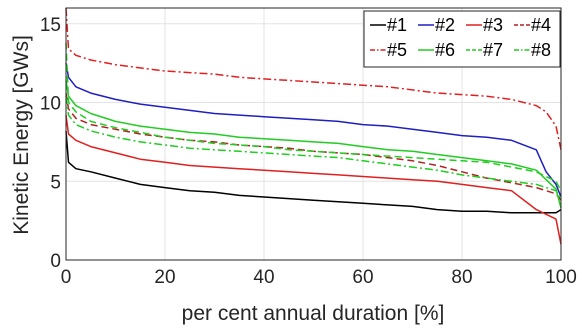 The image size is (579, 331). What do you see at coordinates (66, 277) in the screenshot?
I see `x-tick-label: 0` at bounding box center [66, 277].